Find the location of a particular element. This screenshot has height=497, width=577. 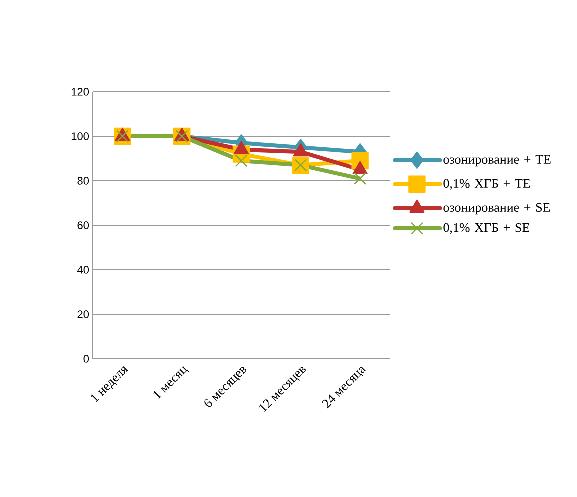

legend-label: 0,1% ХГБ + TE is located at coordinates (487, 184).